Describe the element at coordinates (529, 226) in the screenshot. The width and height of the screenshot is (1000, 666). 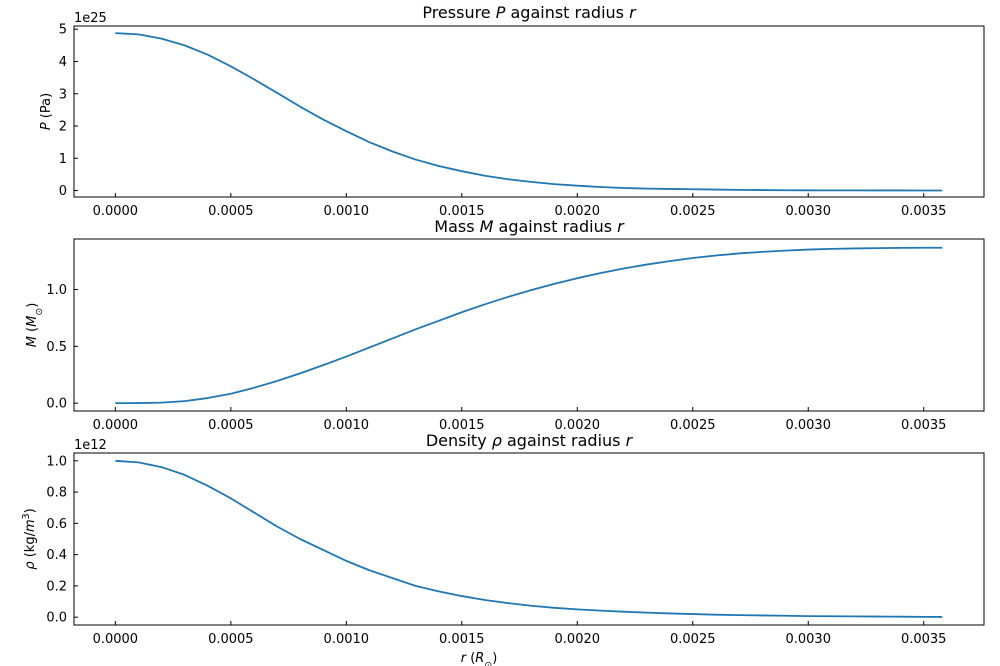
I see `subplot-title: Mass M against radius r` at that location.